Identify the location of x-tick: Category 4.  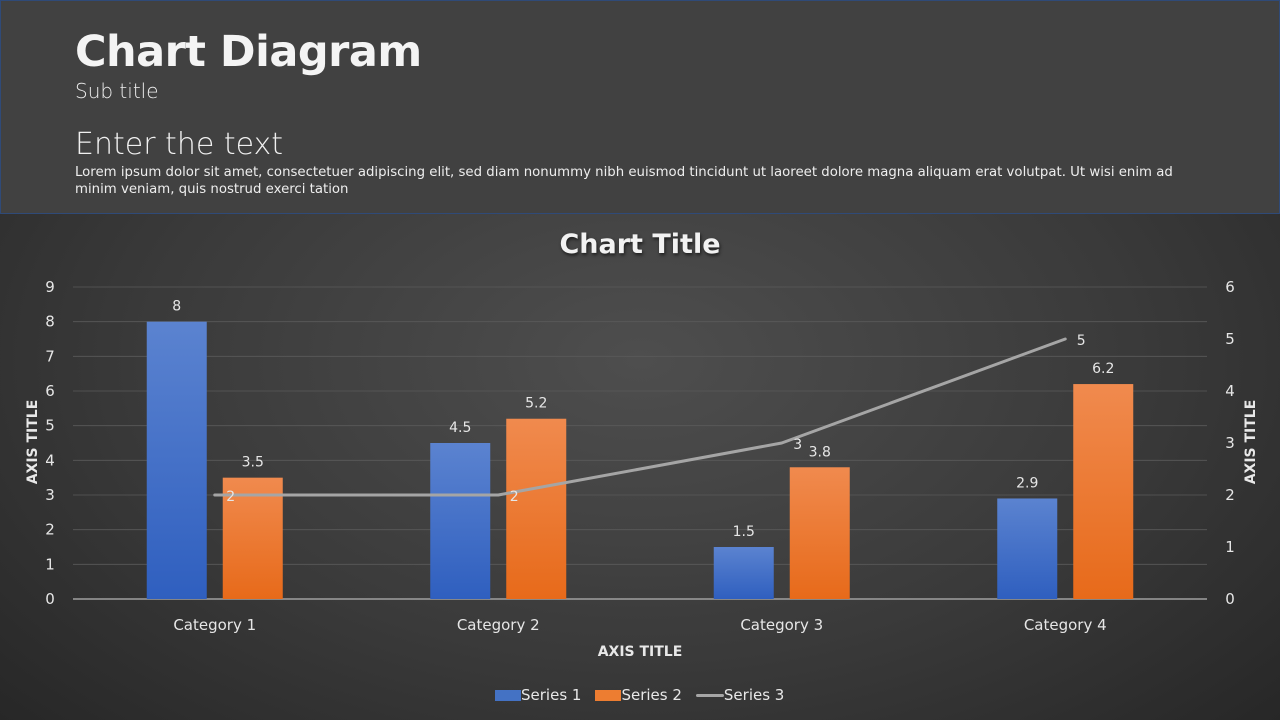
(1065, 625).